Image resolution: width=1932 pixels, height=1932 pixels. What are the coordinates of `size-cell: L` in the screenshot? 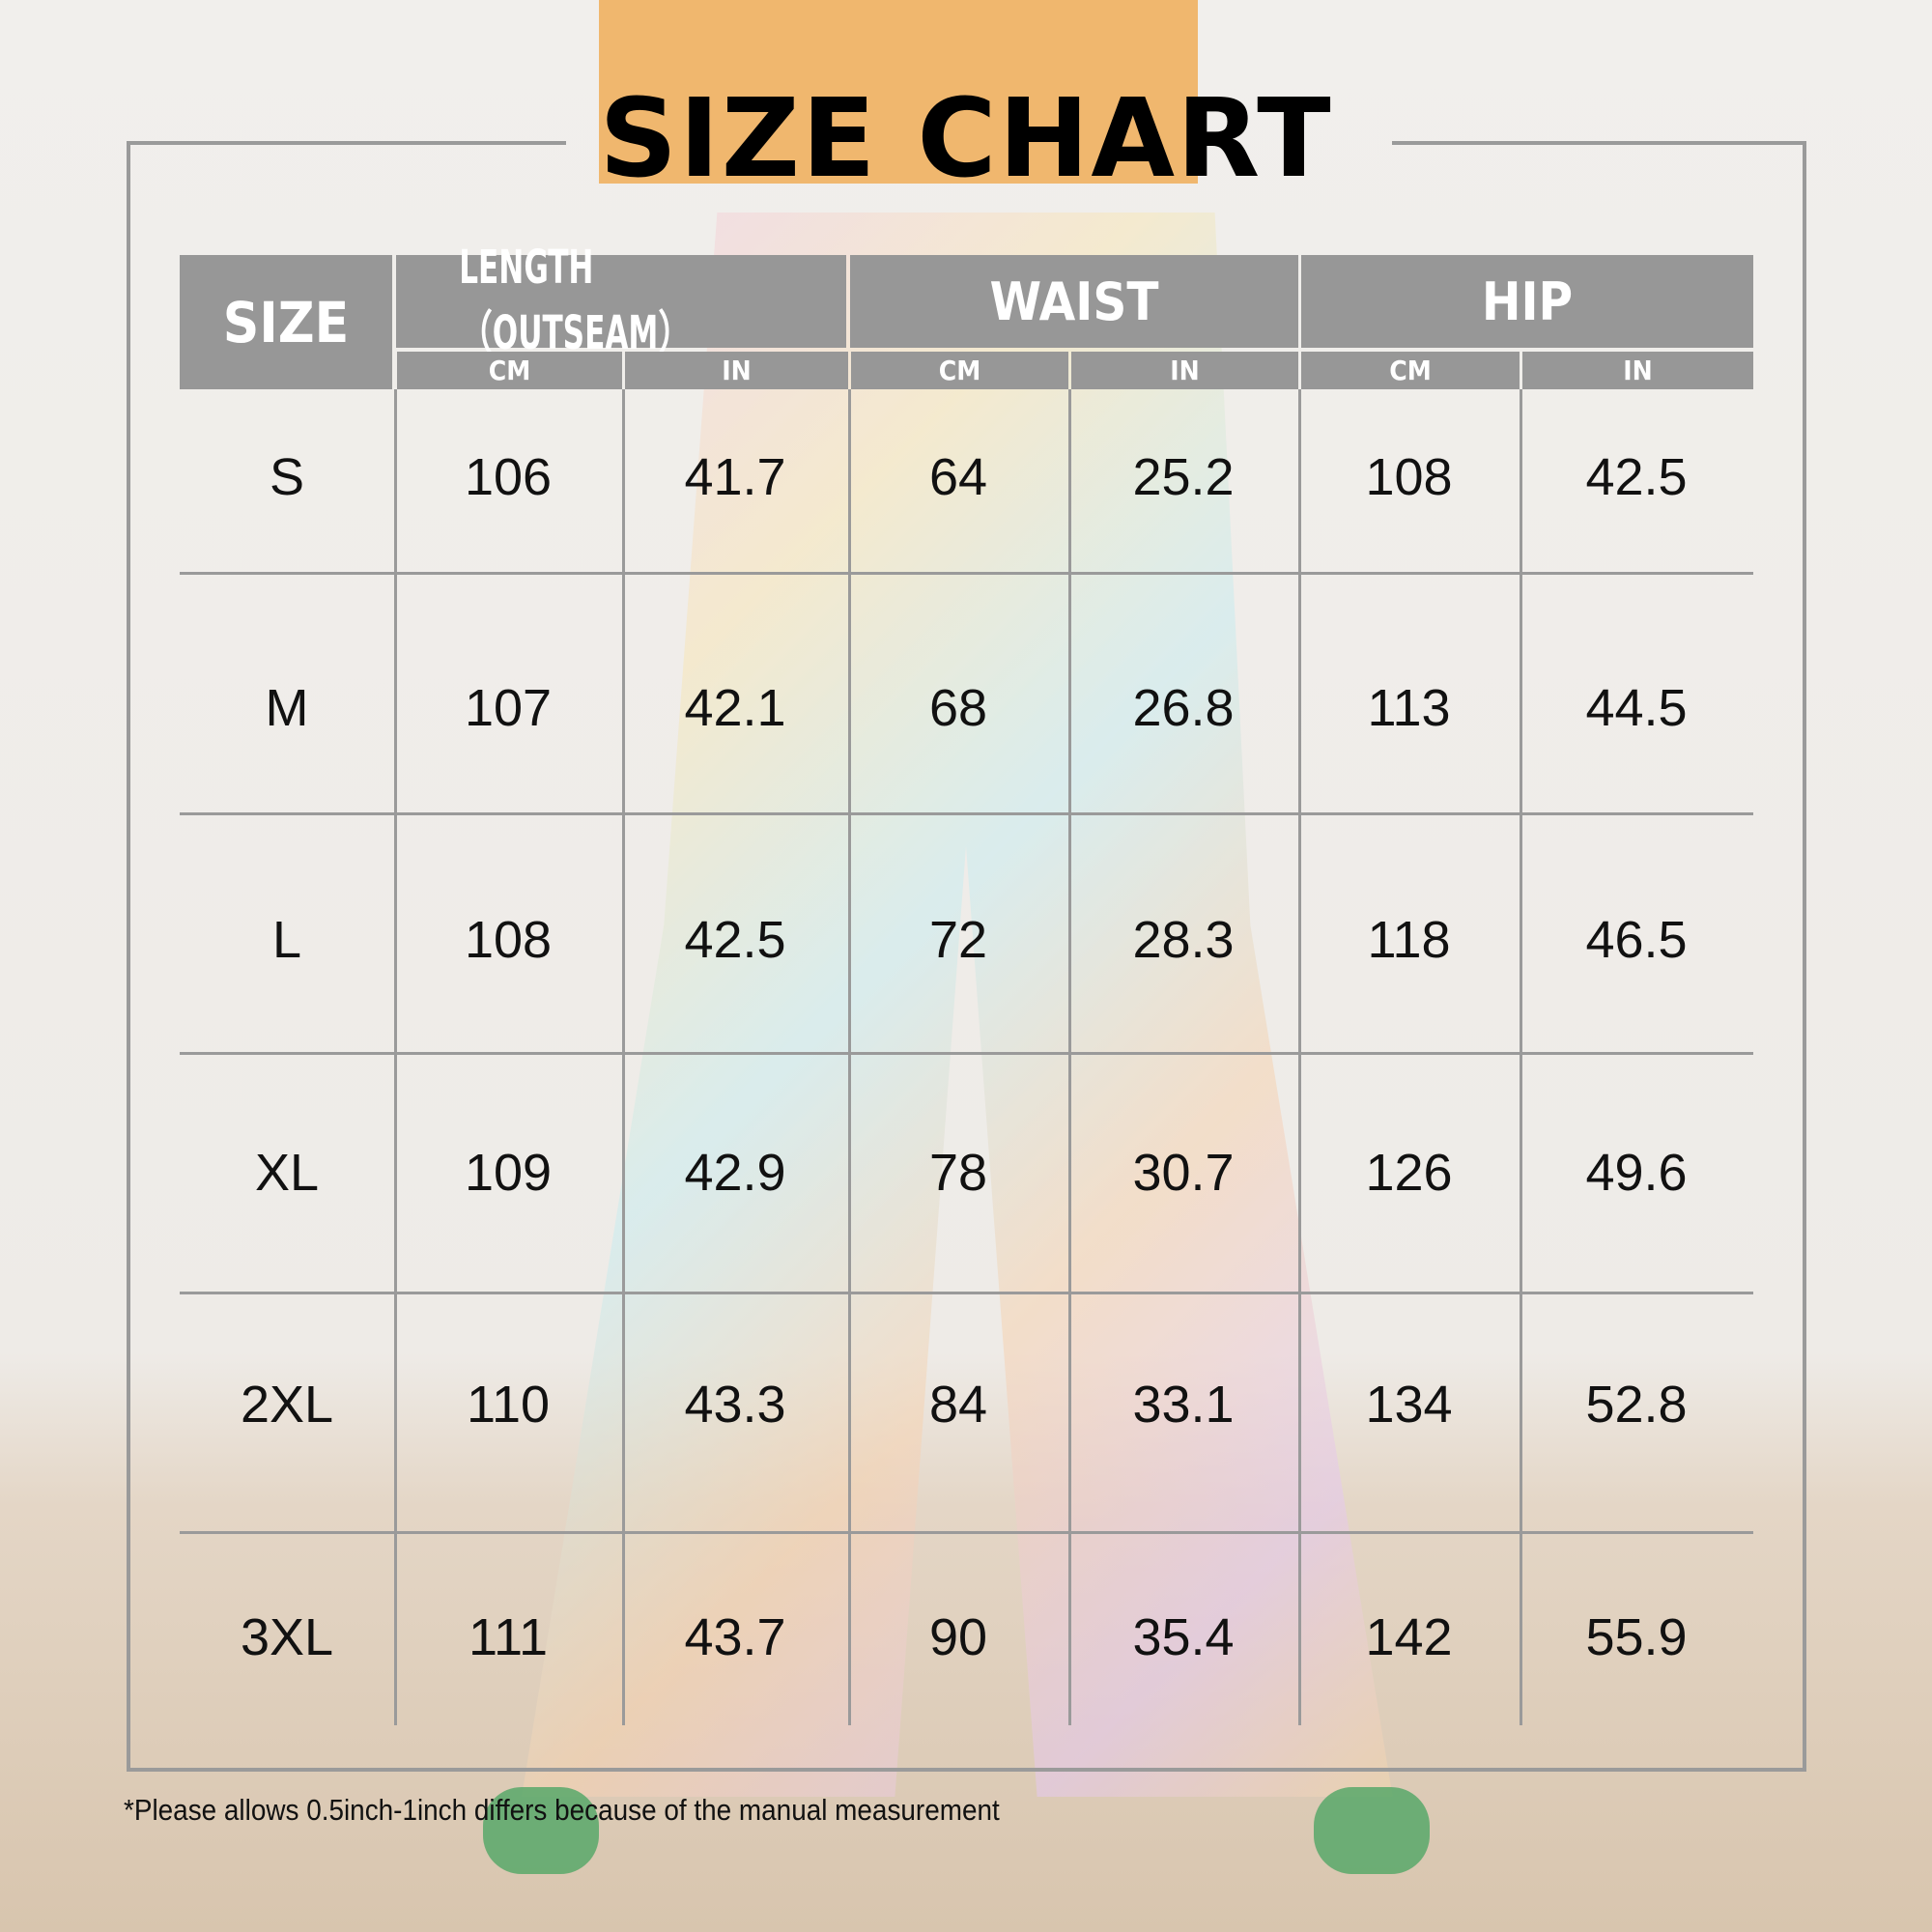 It's located at (286, 940).